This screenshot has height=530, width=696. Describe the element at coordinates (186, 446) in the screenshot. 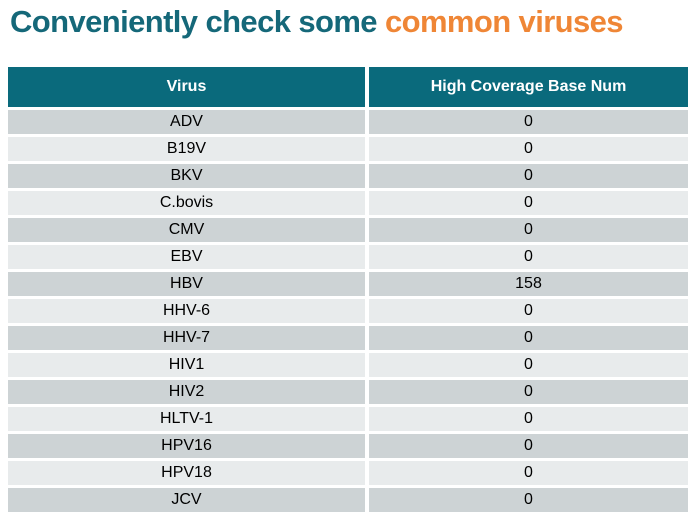

I see `virus-name-cell: HPV16` at that location.